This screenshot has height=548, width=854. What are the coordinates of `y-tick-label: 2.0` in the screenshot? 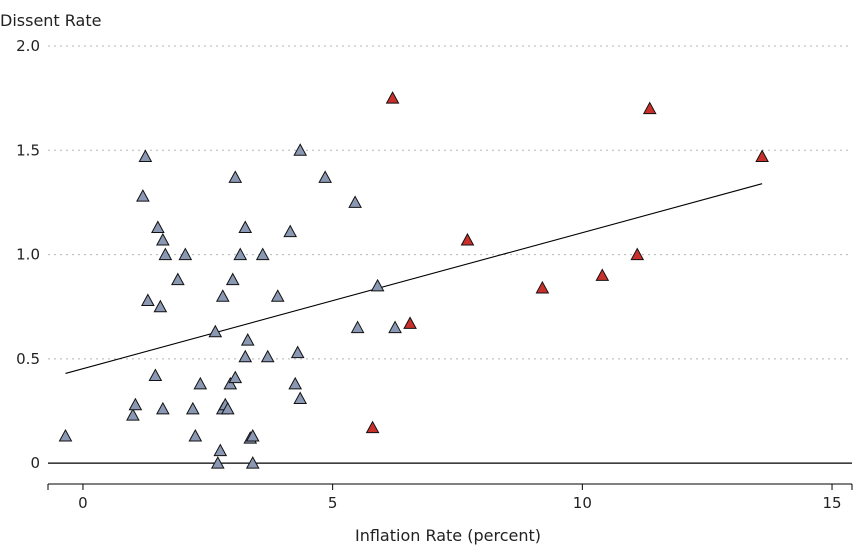 It's located at (28, 46).